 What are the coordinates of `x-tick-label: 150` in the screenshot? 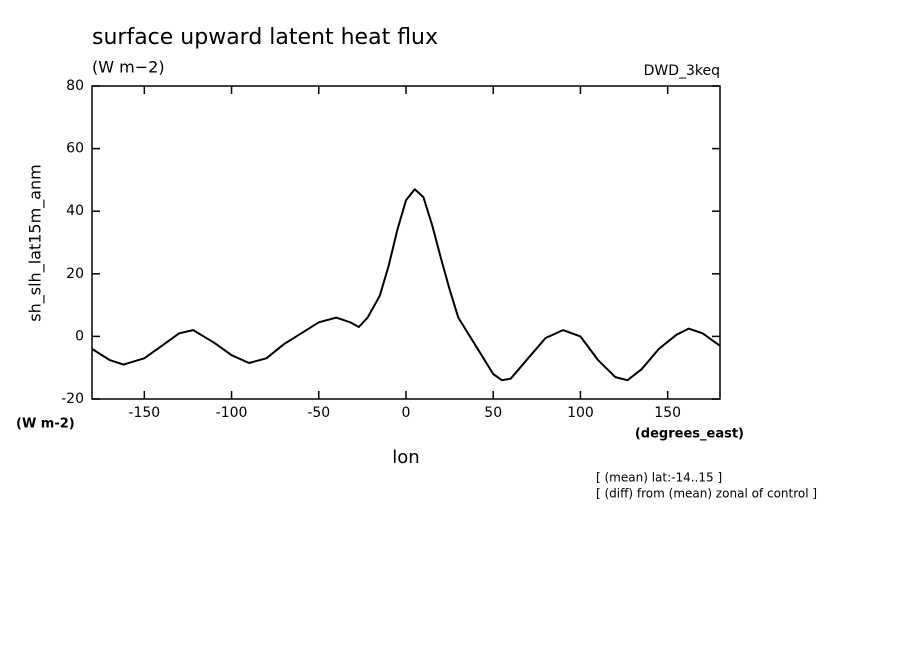 It's located at (667, 413).